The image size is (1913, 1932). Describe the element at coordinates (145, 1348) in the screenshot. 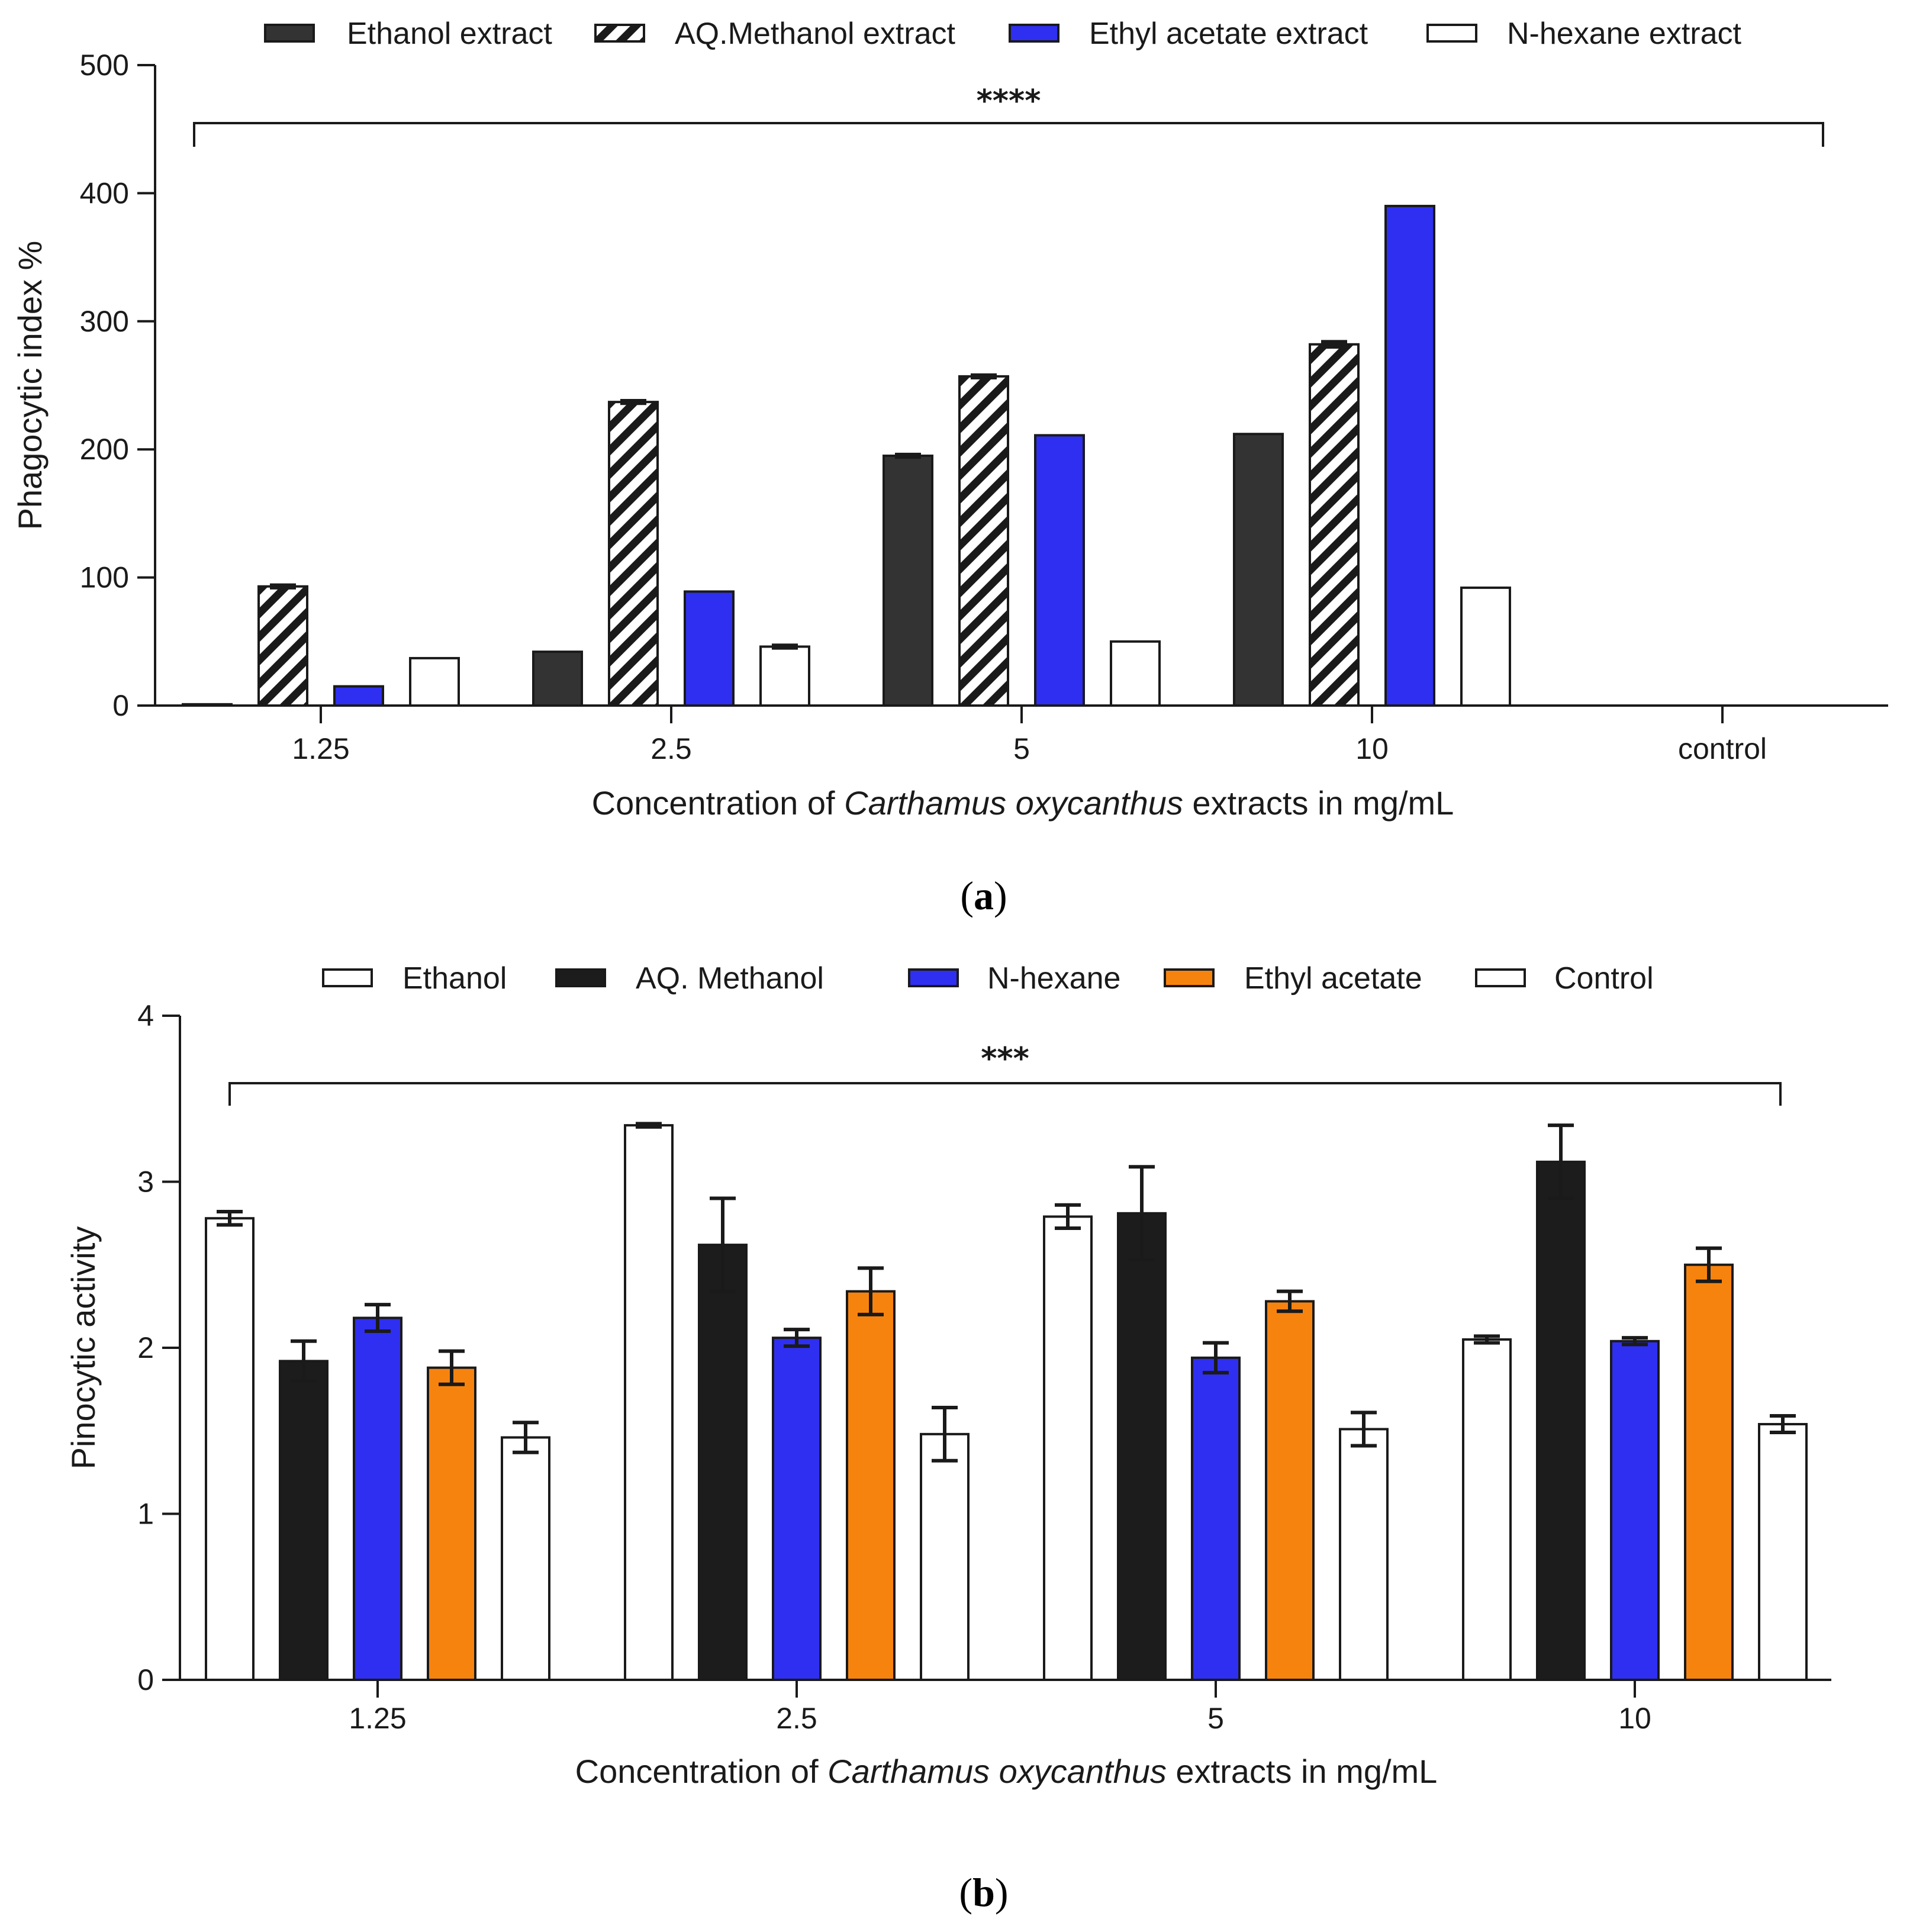

I see `y-tick-label: 2` at that location.